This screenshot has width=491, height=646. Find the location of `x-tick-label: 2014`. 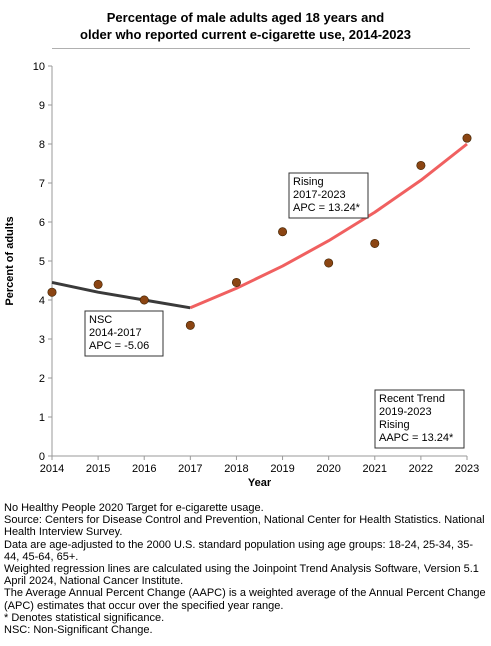

x-tick-label: 2014 is located at coordinates (52, 469).